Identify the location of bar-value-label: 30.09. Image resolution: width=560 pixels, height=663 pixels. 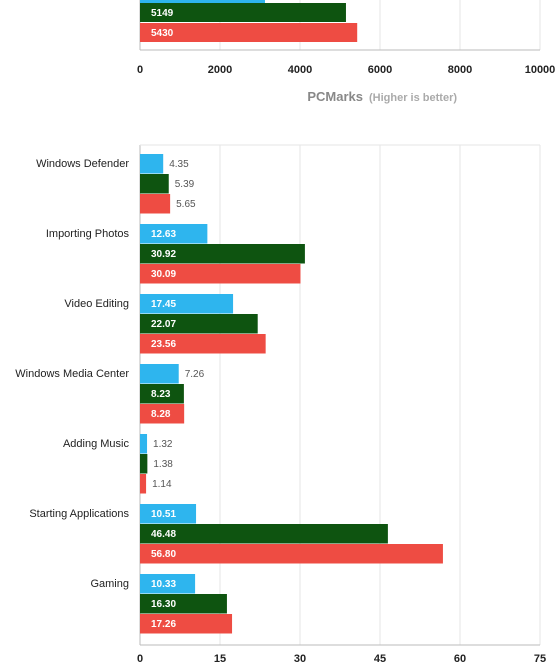
(163, 274).